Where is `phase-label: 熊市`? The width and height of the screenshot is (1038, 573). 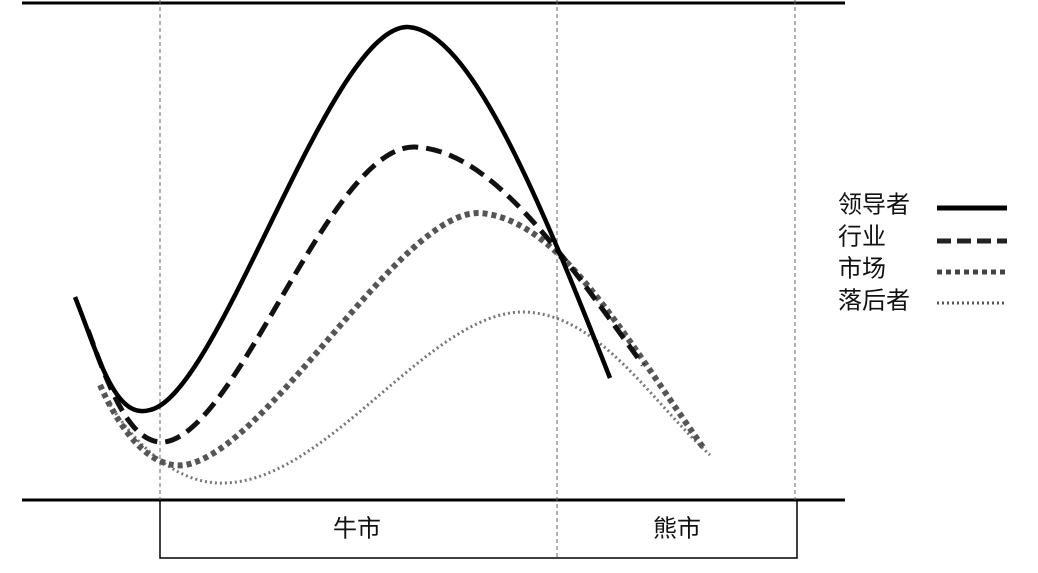
phase-label: 熊市 is located at coordinates (677, 529).